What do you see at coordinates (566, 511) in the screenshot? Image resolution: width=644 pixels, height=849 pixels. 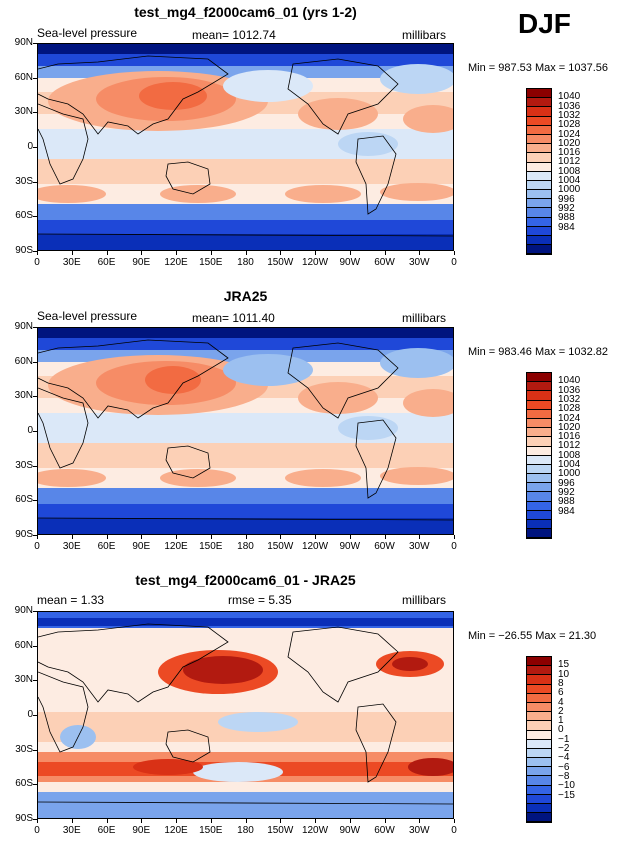 I see `colorbar-label: 984` at bounding box center [566, 511].